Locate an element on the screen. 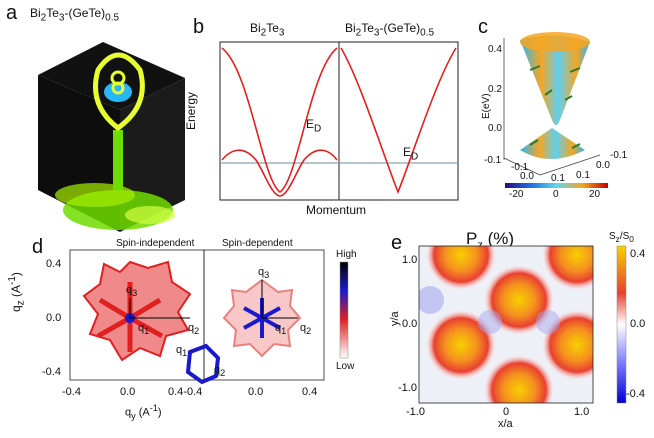  panel-c-xtick-2: 0.1 is located at coordinates (558, 178).